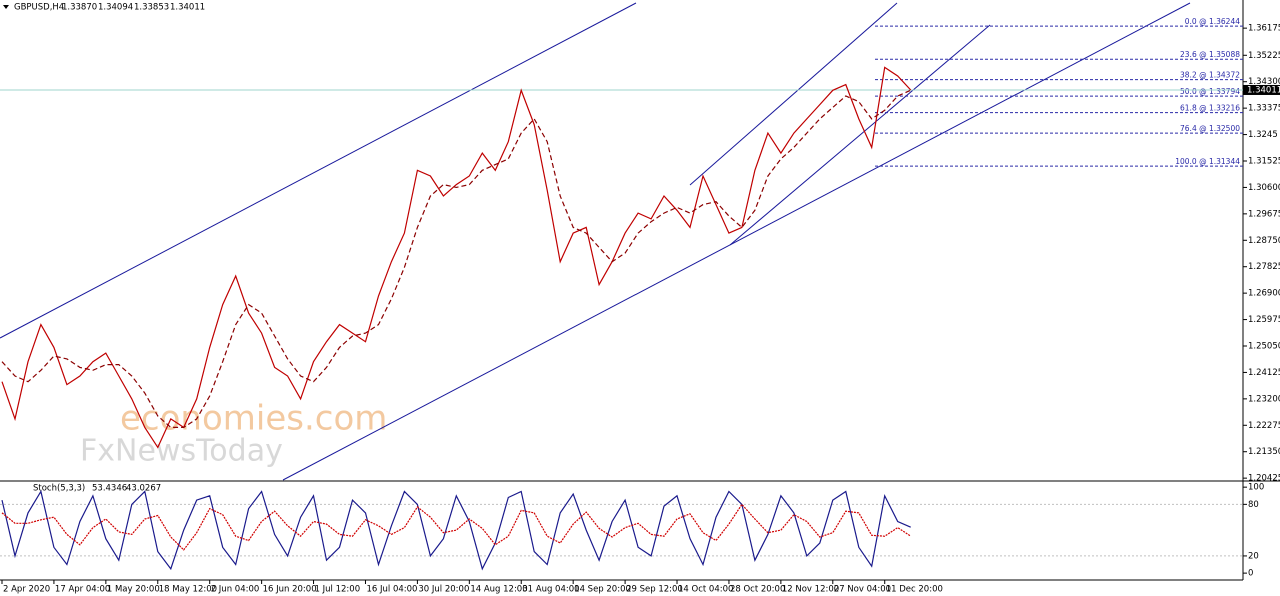 Image resolution: width=1280 pixels, height=596 pixels. Describe the element at coordinates (1264, 267) in the screenshot. I see `y-tick-label: 1.27825` at that location.